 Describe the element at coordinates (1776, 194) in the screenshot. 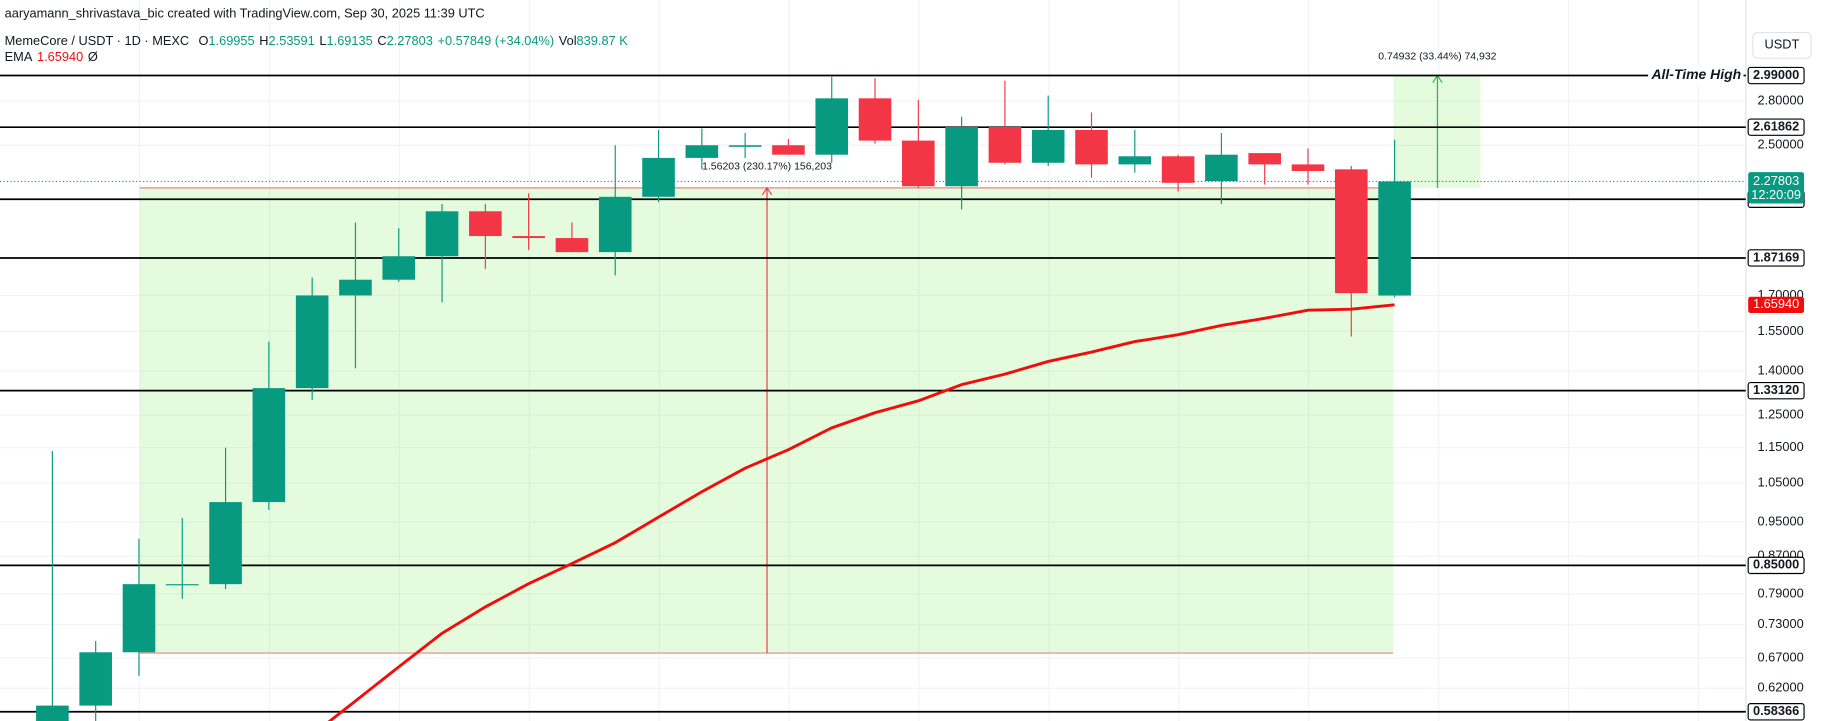

I see `countdown: 12:20:09` at that location.